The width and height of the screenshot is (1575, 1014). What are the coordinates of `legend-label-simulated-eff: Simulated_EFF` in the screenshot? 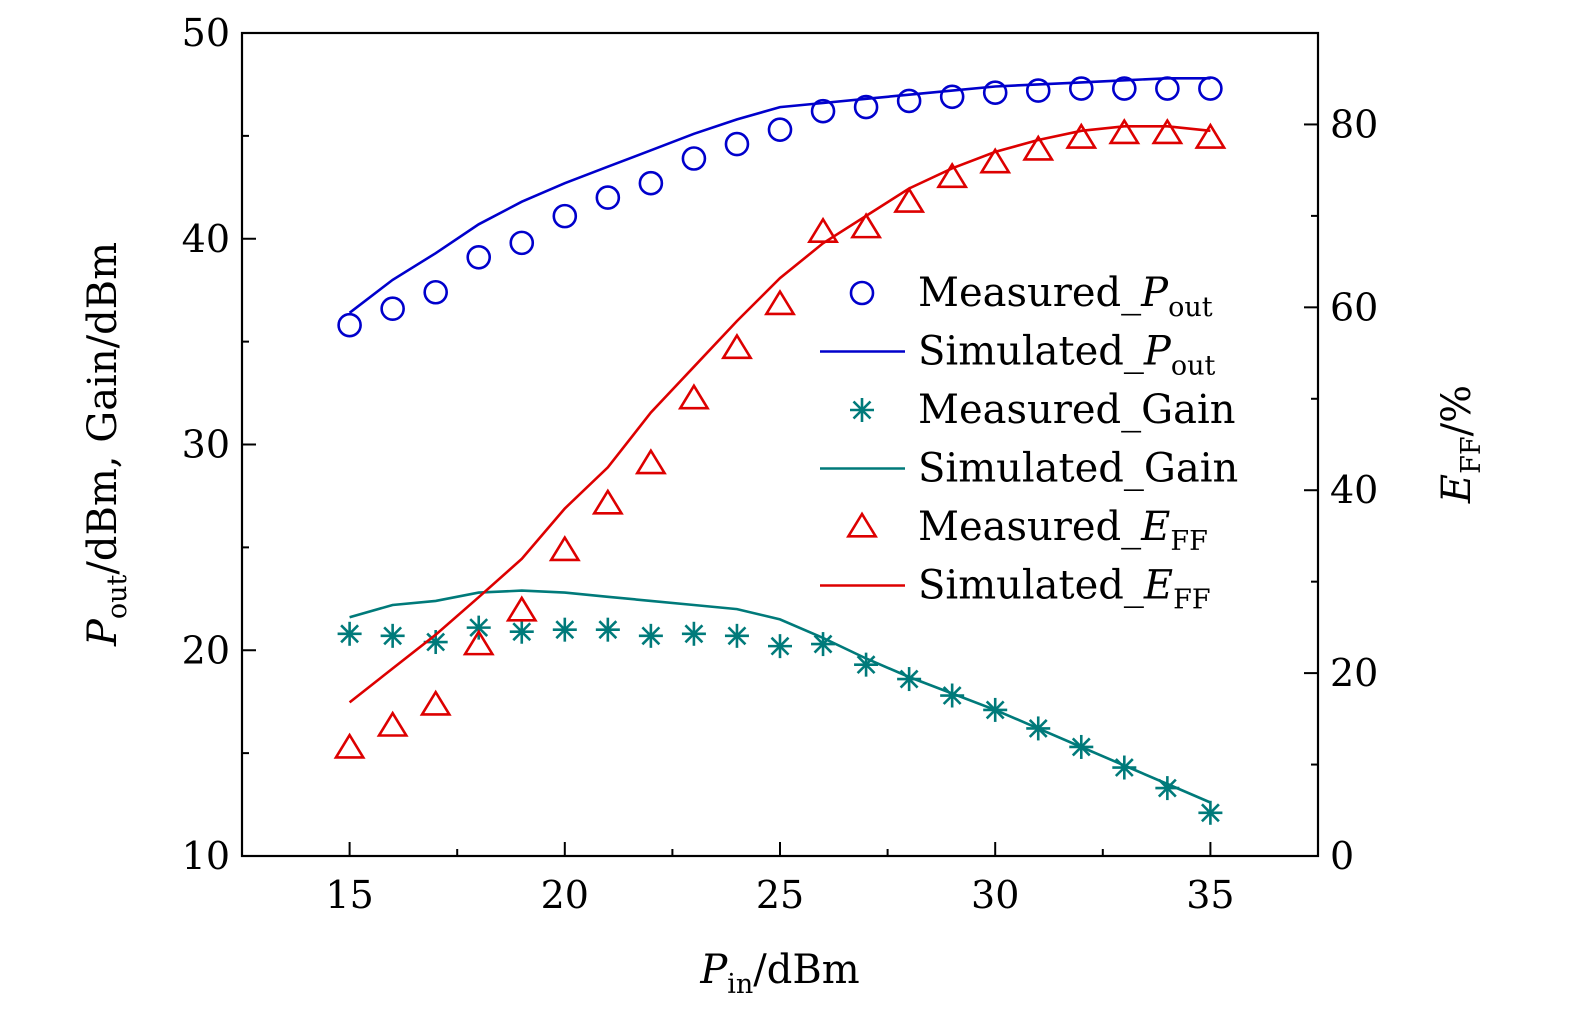 It's located at (1064, 589).